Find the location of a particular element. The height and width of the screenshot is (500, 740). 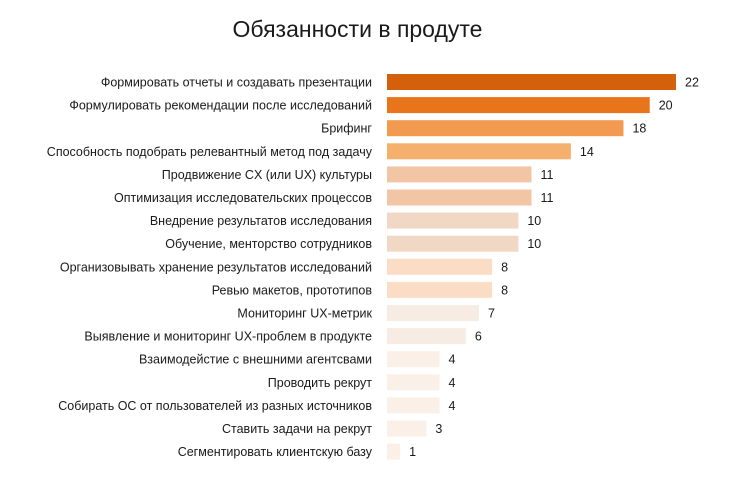

category-label: Брифинг is located at coordinates (346, 129).